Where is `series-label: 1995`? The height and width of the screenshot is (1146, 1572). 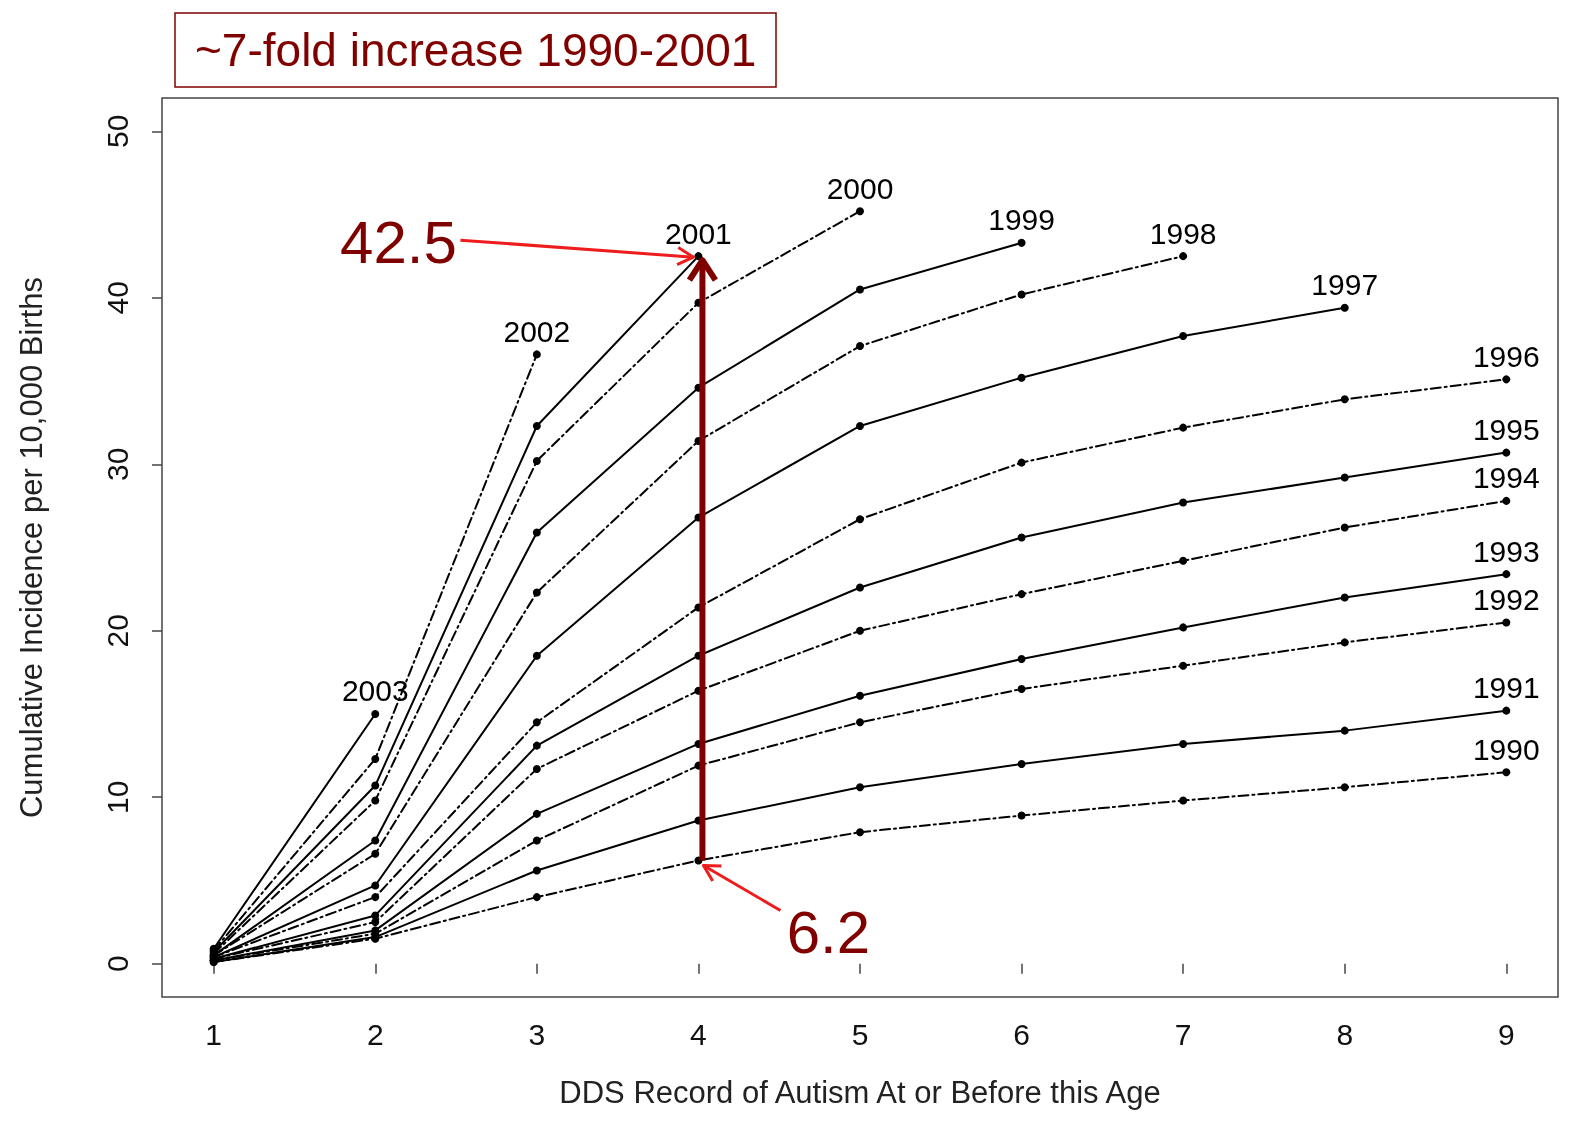 series-label: 1995 is located at coordinates (1506, 430).